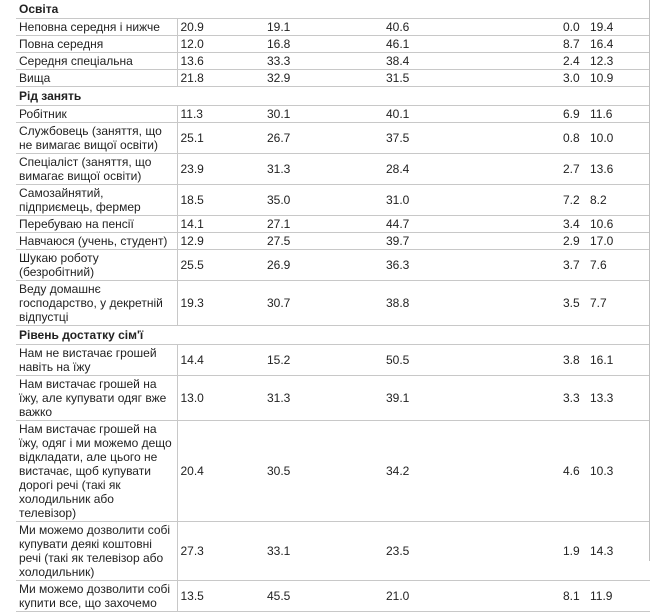  Describe the element at coordinates (220, 241) in the screenshot. I see `value-cell: 12.9` at that location.